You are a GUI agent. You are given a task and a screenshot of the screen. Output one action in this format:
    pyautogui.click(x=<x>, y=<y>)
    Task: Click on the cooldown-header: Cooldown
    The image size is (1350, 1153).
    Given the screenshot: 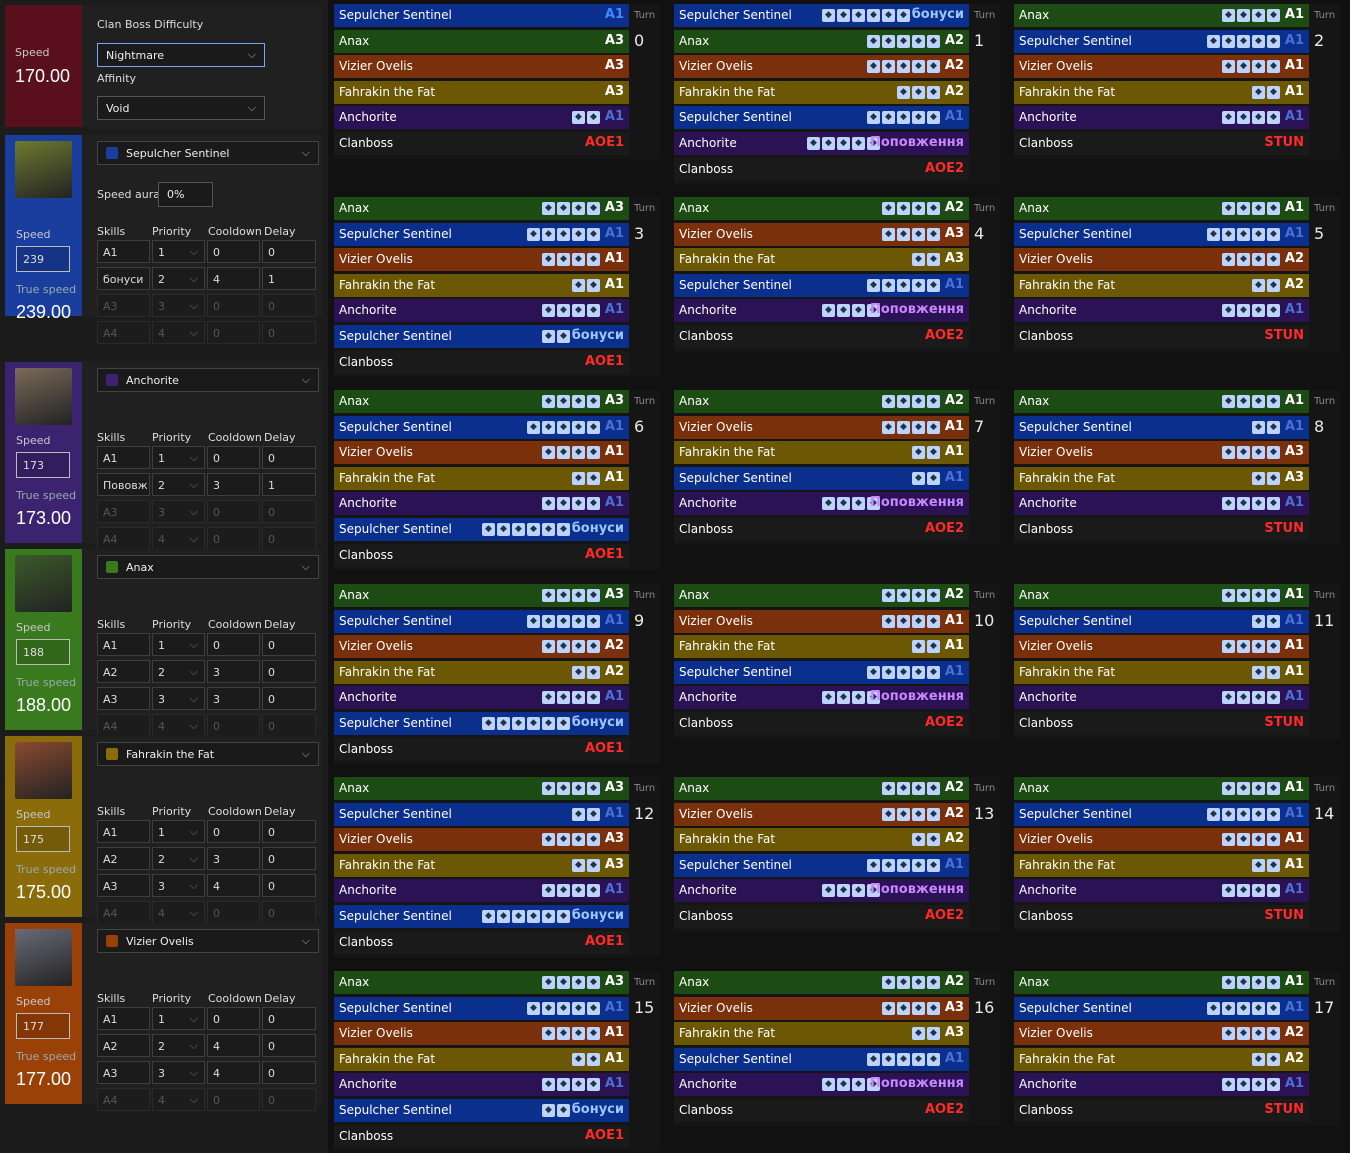 What is the action you would take?
    pyautogui.click(x=235, y=811)
    